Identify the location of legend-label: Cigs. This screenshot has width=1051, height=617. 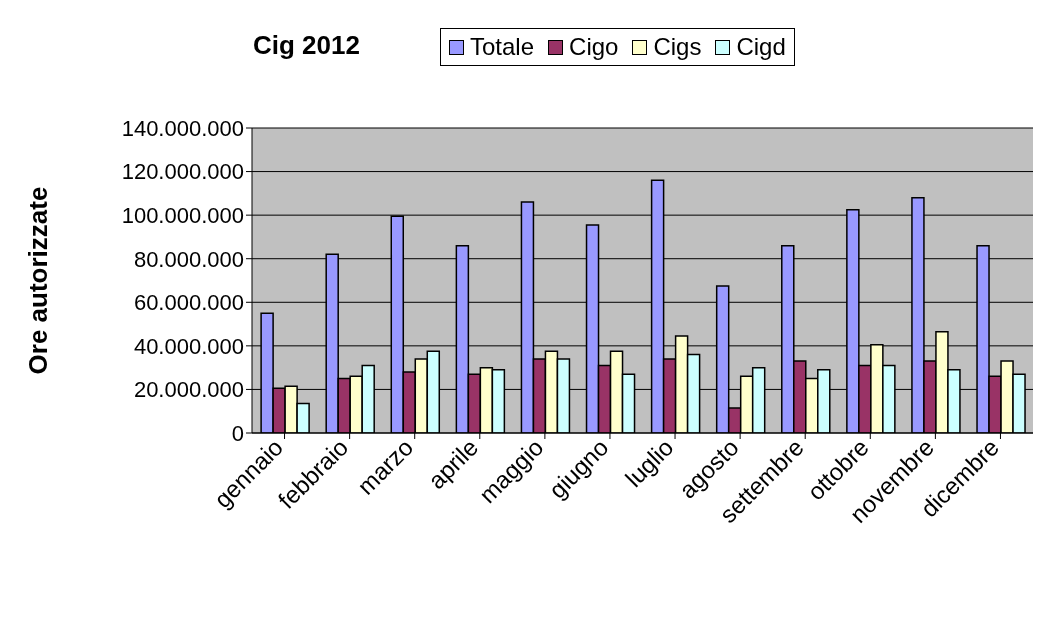
(677, 47).